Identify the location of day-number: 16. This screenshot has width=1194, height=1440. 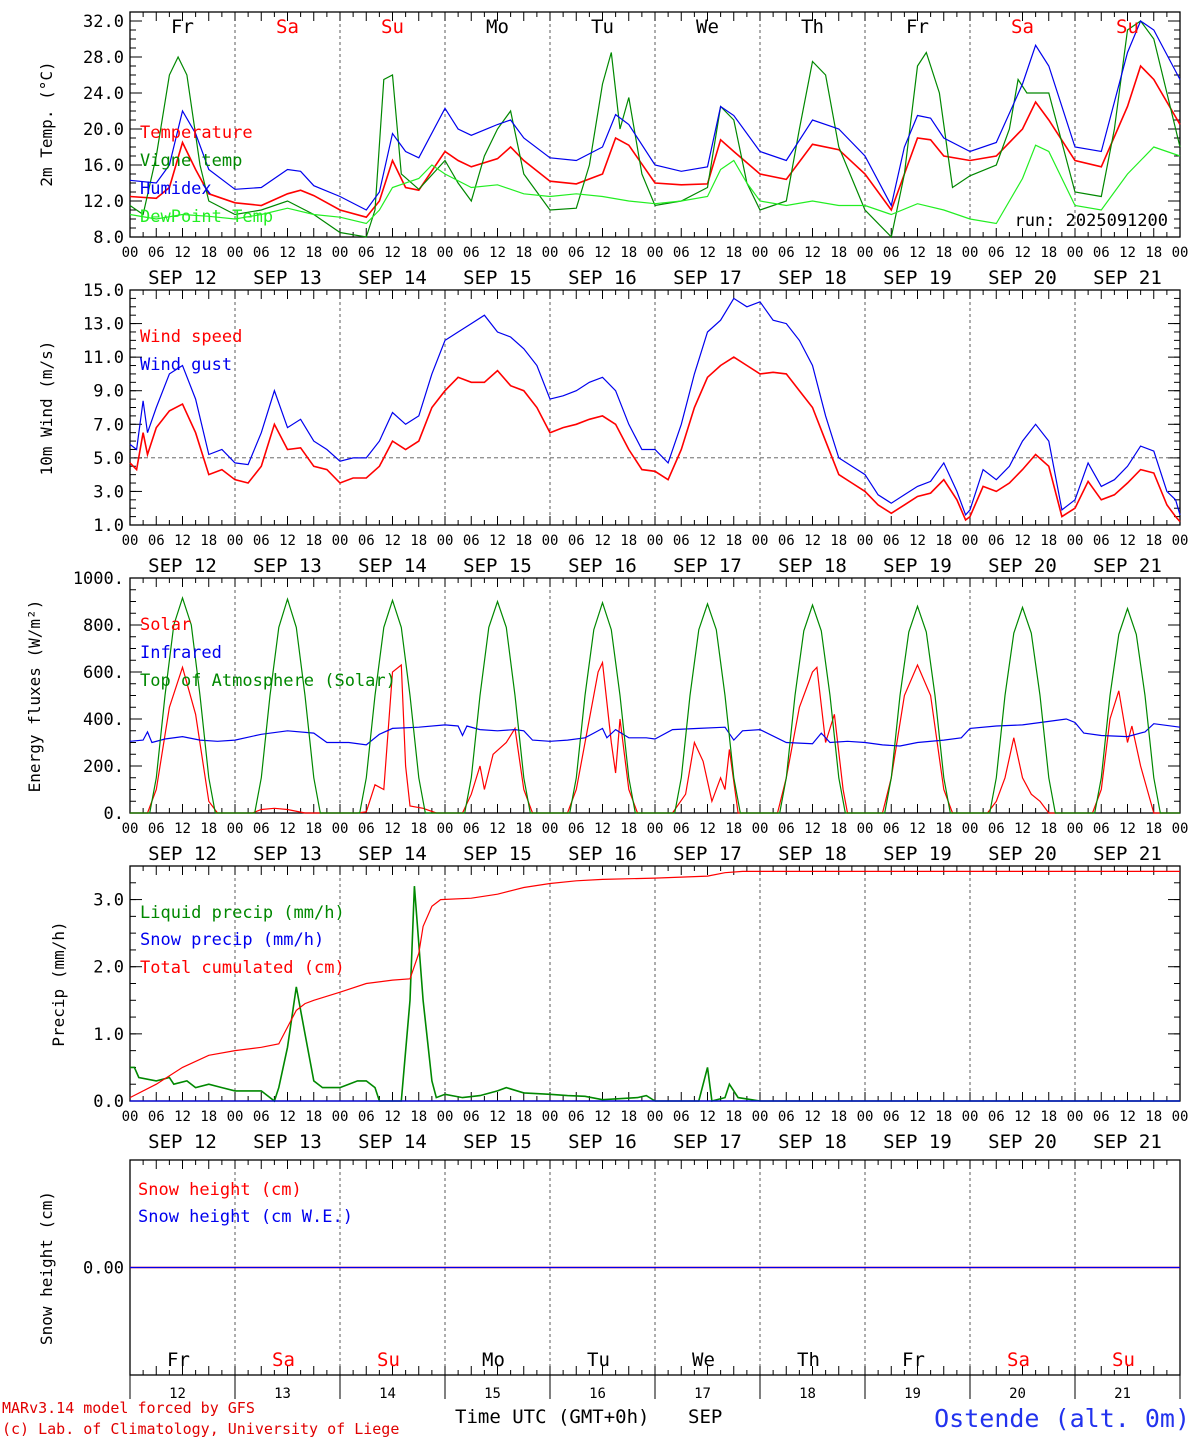
(597, 1394).